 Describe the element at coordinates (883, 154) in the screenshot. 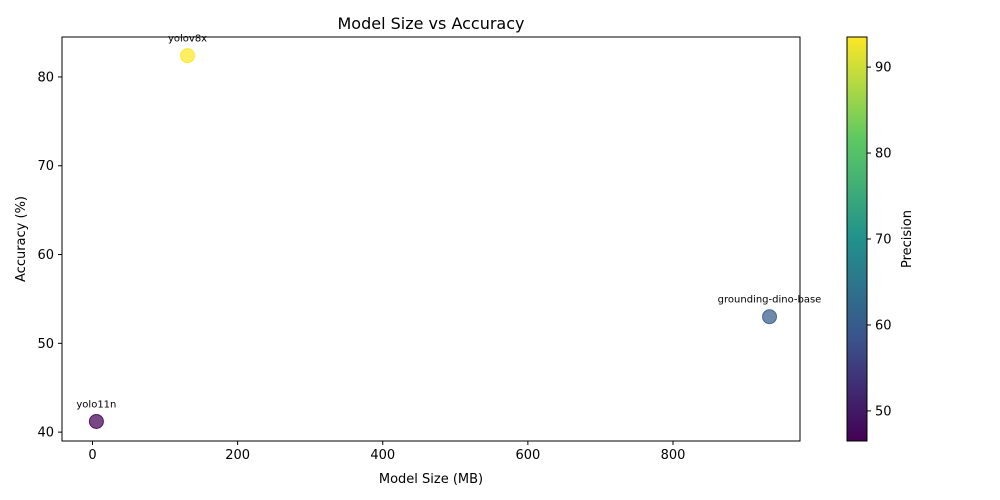

I see `colorbar-tick-label: 80` at that location.